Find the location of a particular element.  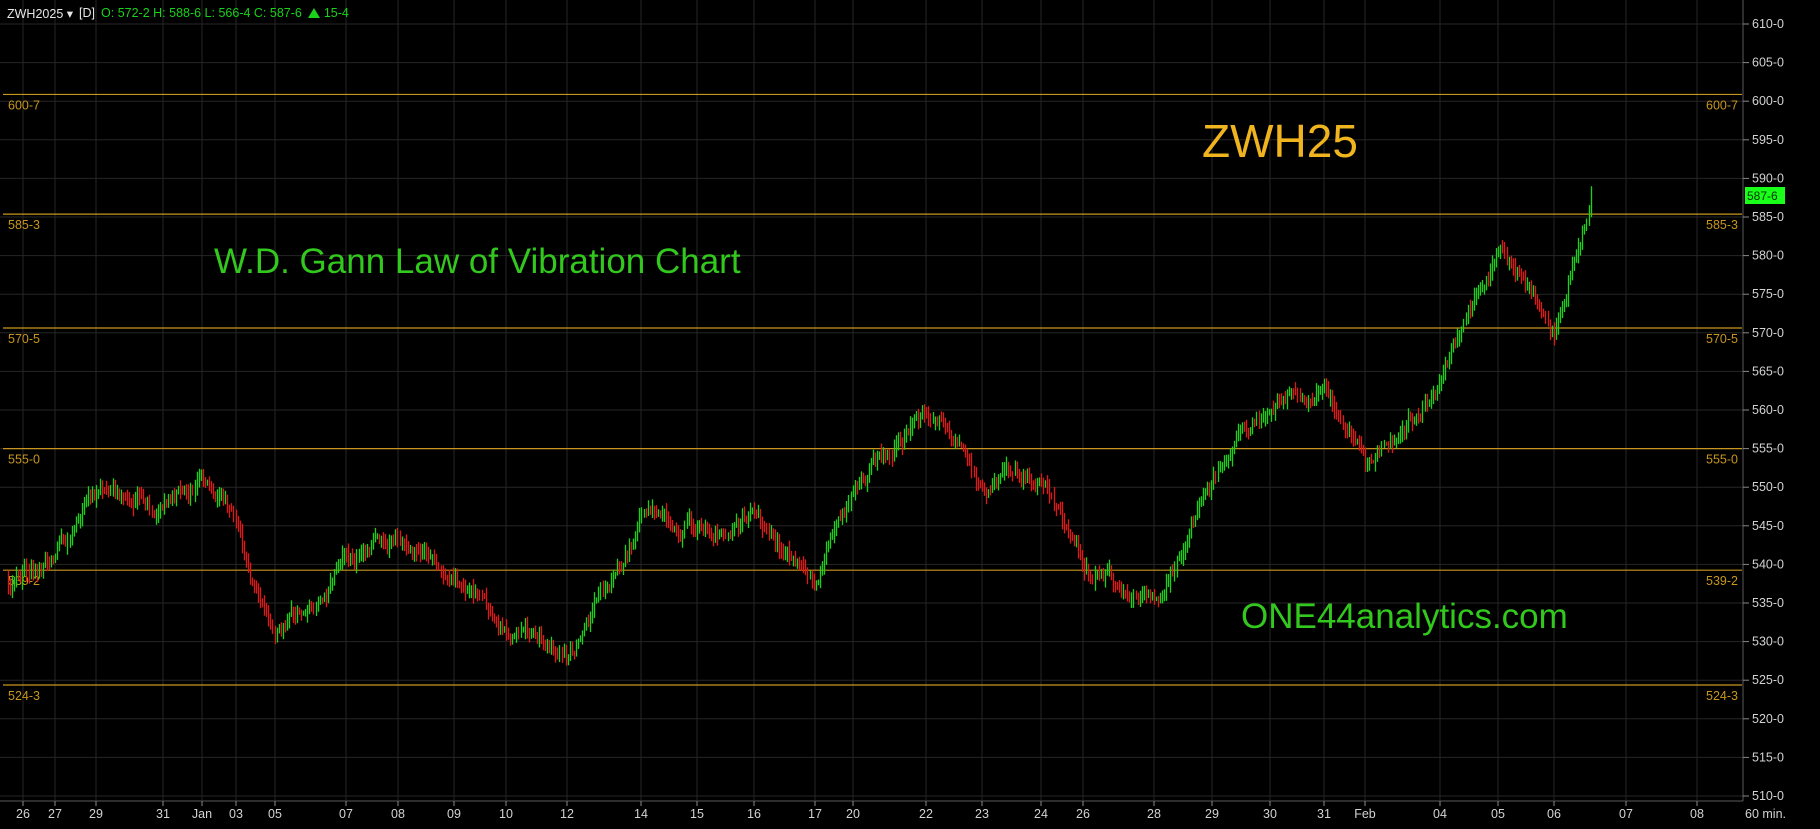

gann-level-label-left: 600-7 is located at coordinates (24, 105).